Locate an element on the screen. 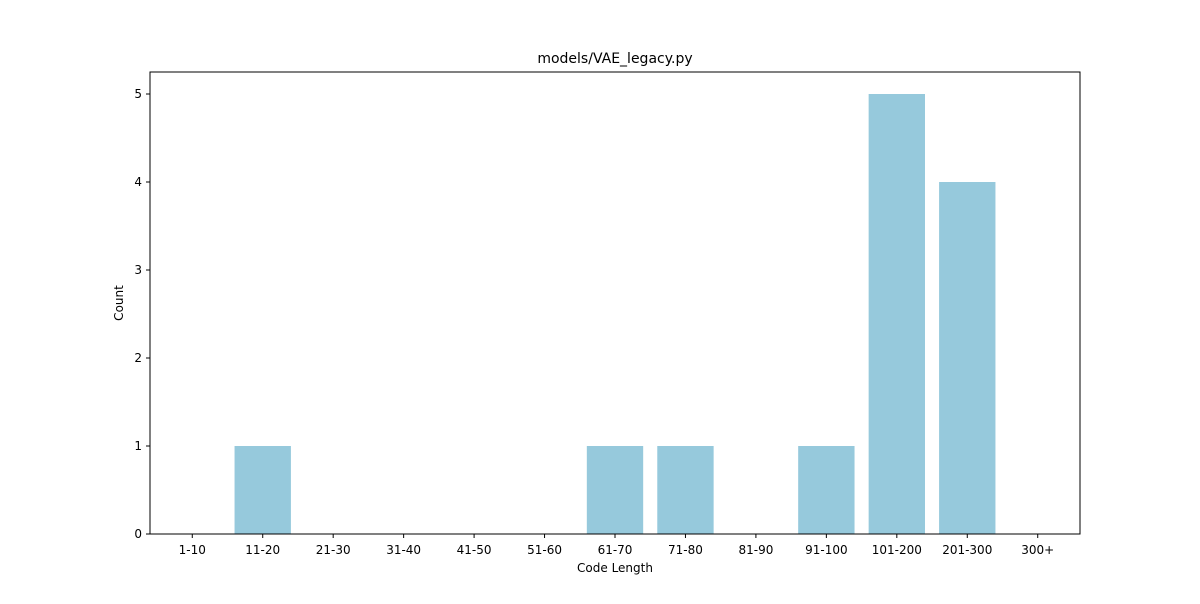 The width and height of the screenshot is (1200, 604). y-tick-label: 2 is located at coordinates (138, 358).